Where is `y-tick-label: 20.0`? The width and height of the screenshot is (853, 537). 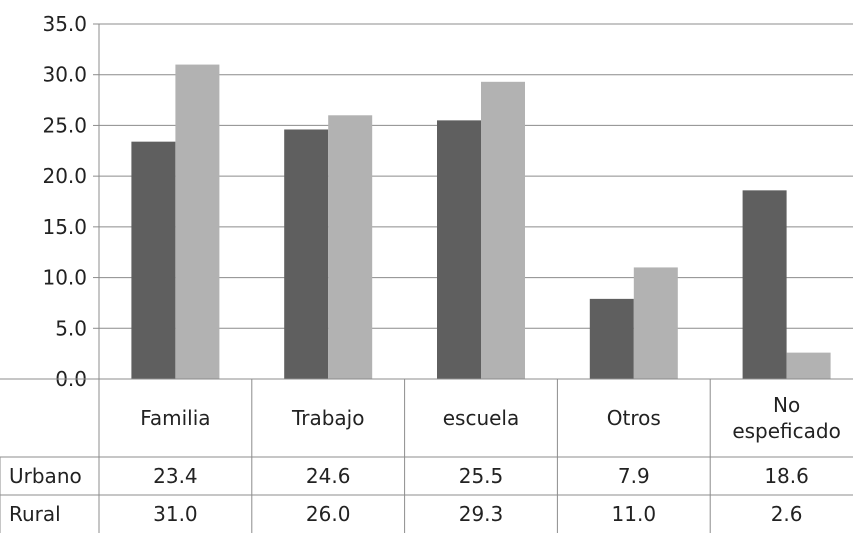 y-tick-label: 20.0 is located at coordinates (64, 176).